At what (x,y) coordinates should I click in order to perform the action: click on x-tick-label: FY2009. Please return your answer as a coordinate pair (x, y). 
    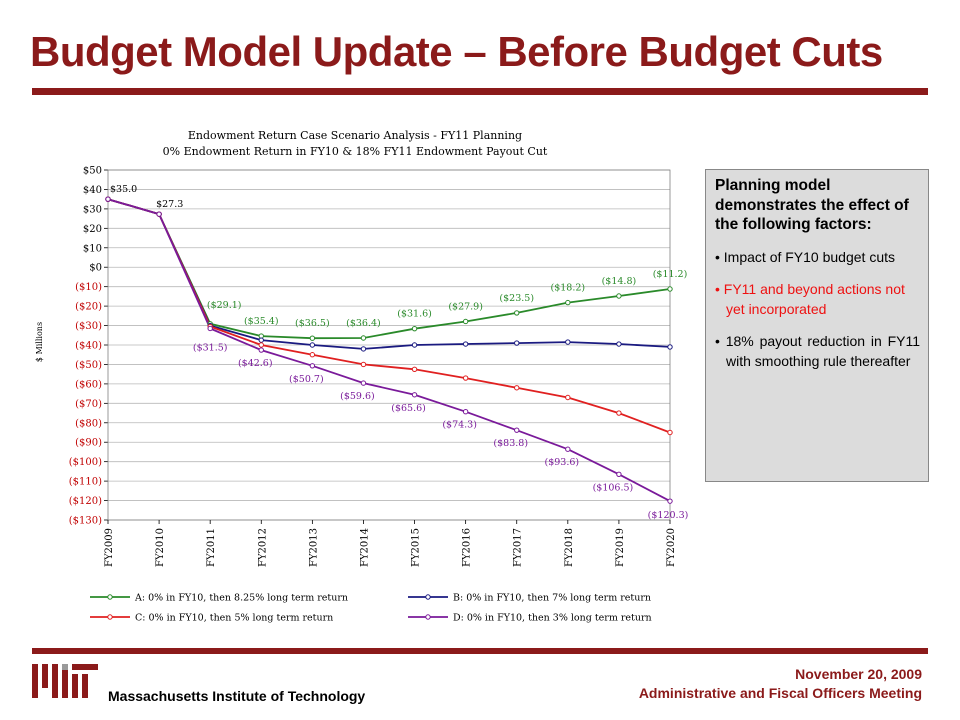
    Looking at the image, I should click on (109, 547).